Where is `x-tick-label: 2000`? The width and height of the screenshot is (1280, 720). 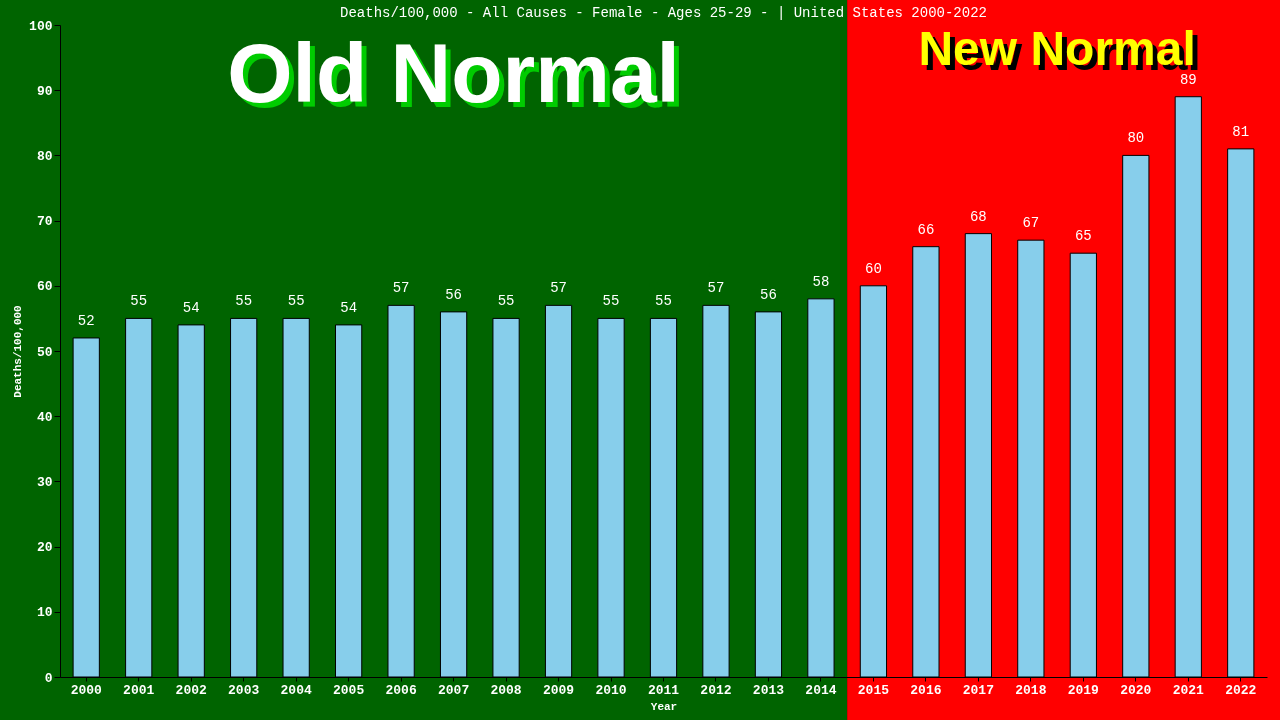 x-tick-label: 2000 is located at coordinates (86, 690).